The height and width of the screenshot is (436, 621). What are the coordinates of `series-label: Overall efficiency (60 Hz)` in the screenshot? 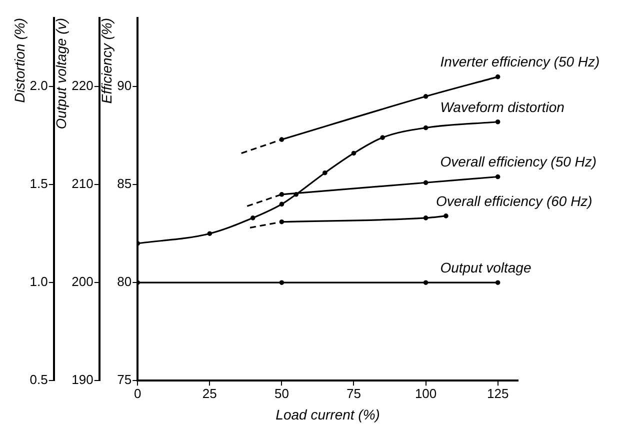 It's located at (514, 200).